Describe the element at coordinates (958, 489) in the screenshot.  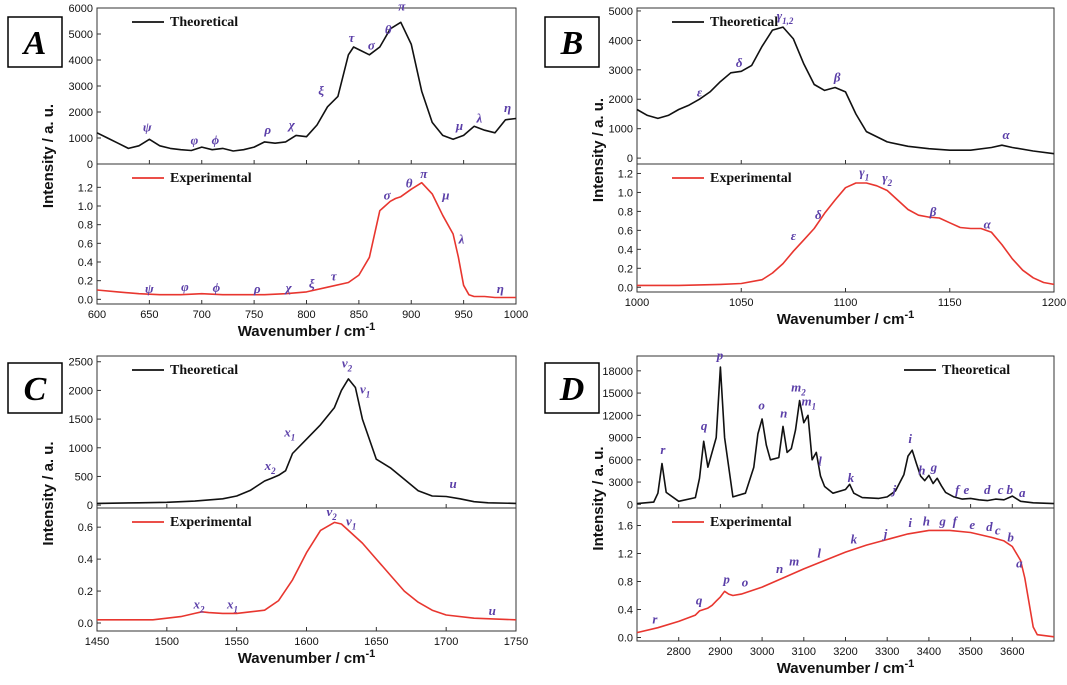
I see `peak-label: f` at that location.